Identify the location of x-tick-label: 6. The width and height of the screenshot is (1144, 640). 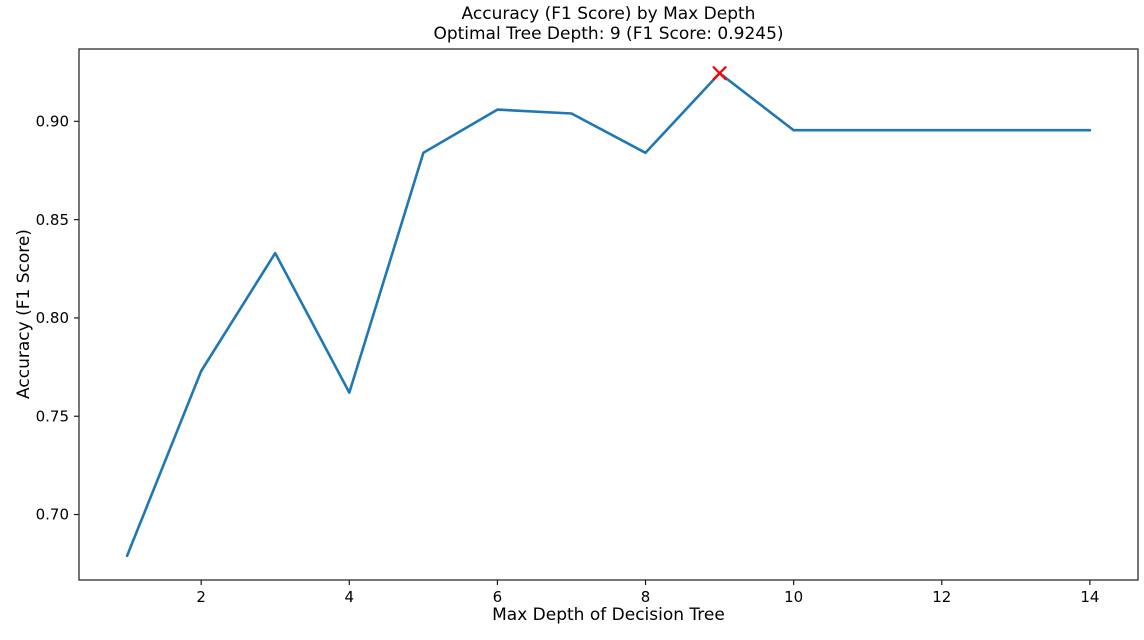
(498, 597).